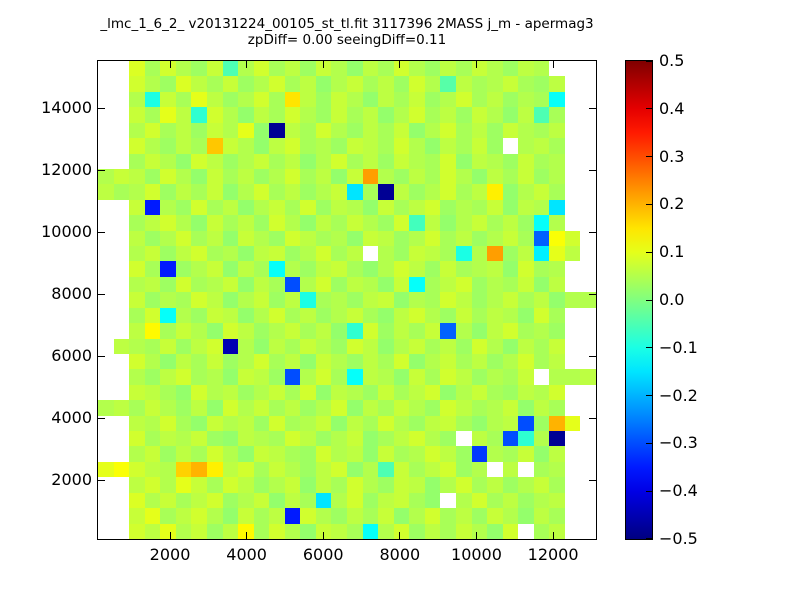 The width and height of the screenshot is (800, 600). What do you see at coordinates (672, 156) in the screenshot?
I see `colorbar-tick-label: 0.3` at bounding box center [672, 156].